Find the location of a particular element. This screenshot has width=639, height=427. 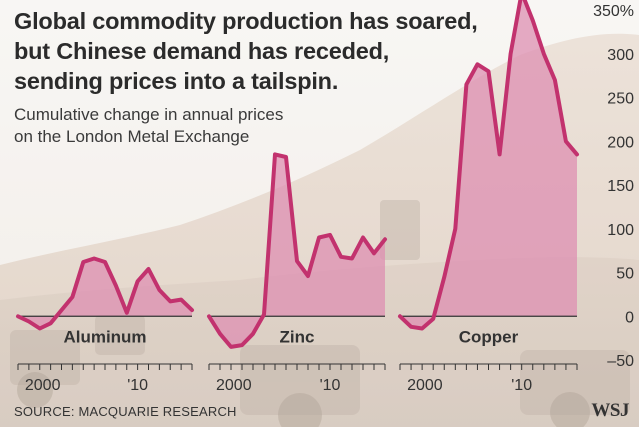

subtitle-line-1: Cumulative change in annual prices is located at coordinates (149, 114).